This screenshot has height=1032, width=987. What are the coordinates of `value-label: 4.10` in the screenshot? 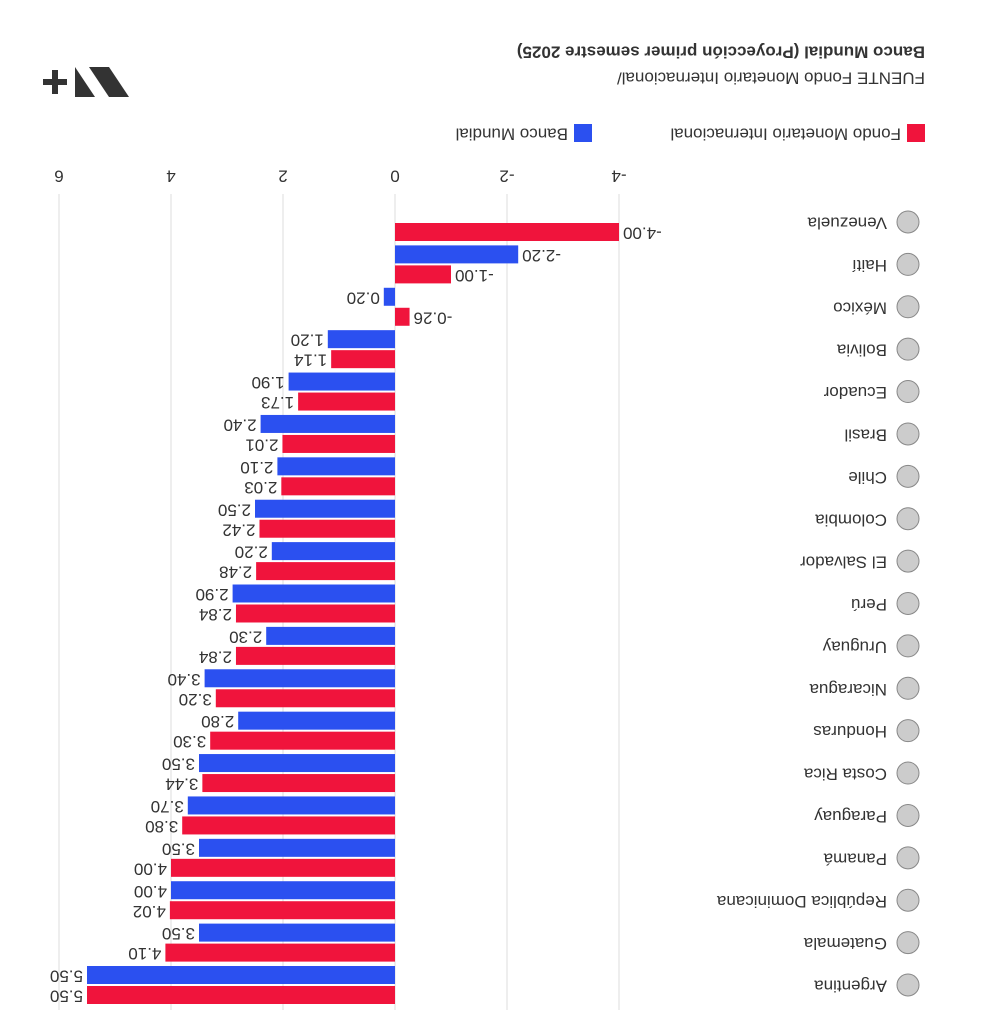 It's located at (144, 953).